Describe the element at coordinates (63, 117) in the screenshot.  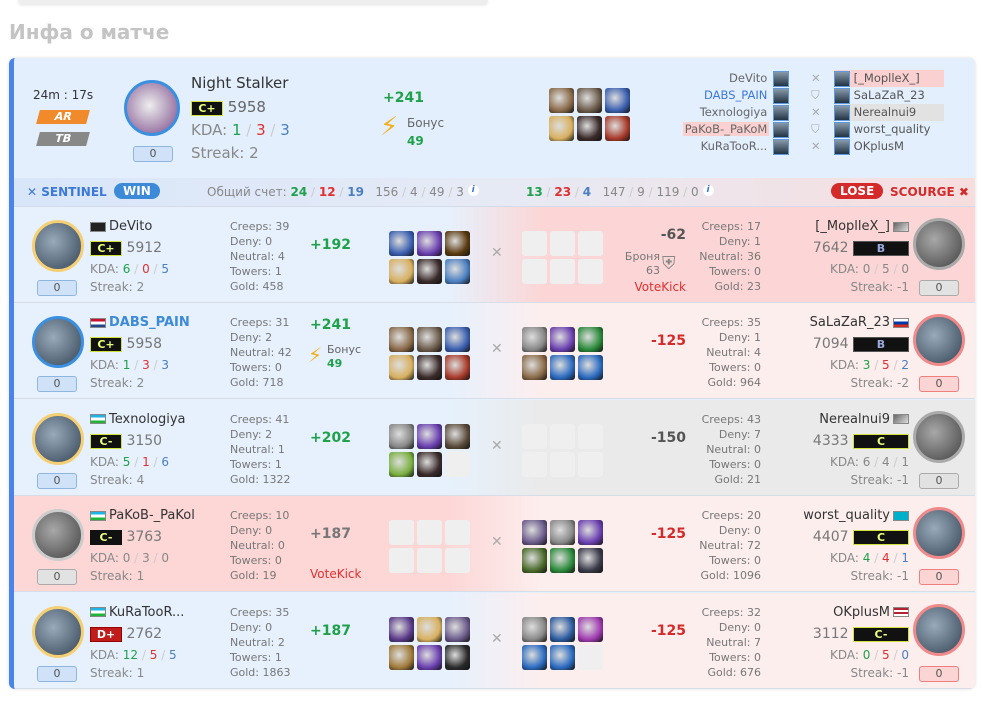
I see `mode-badge-ar: AR` at that location.